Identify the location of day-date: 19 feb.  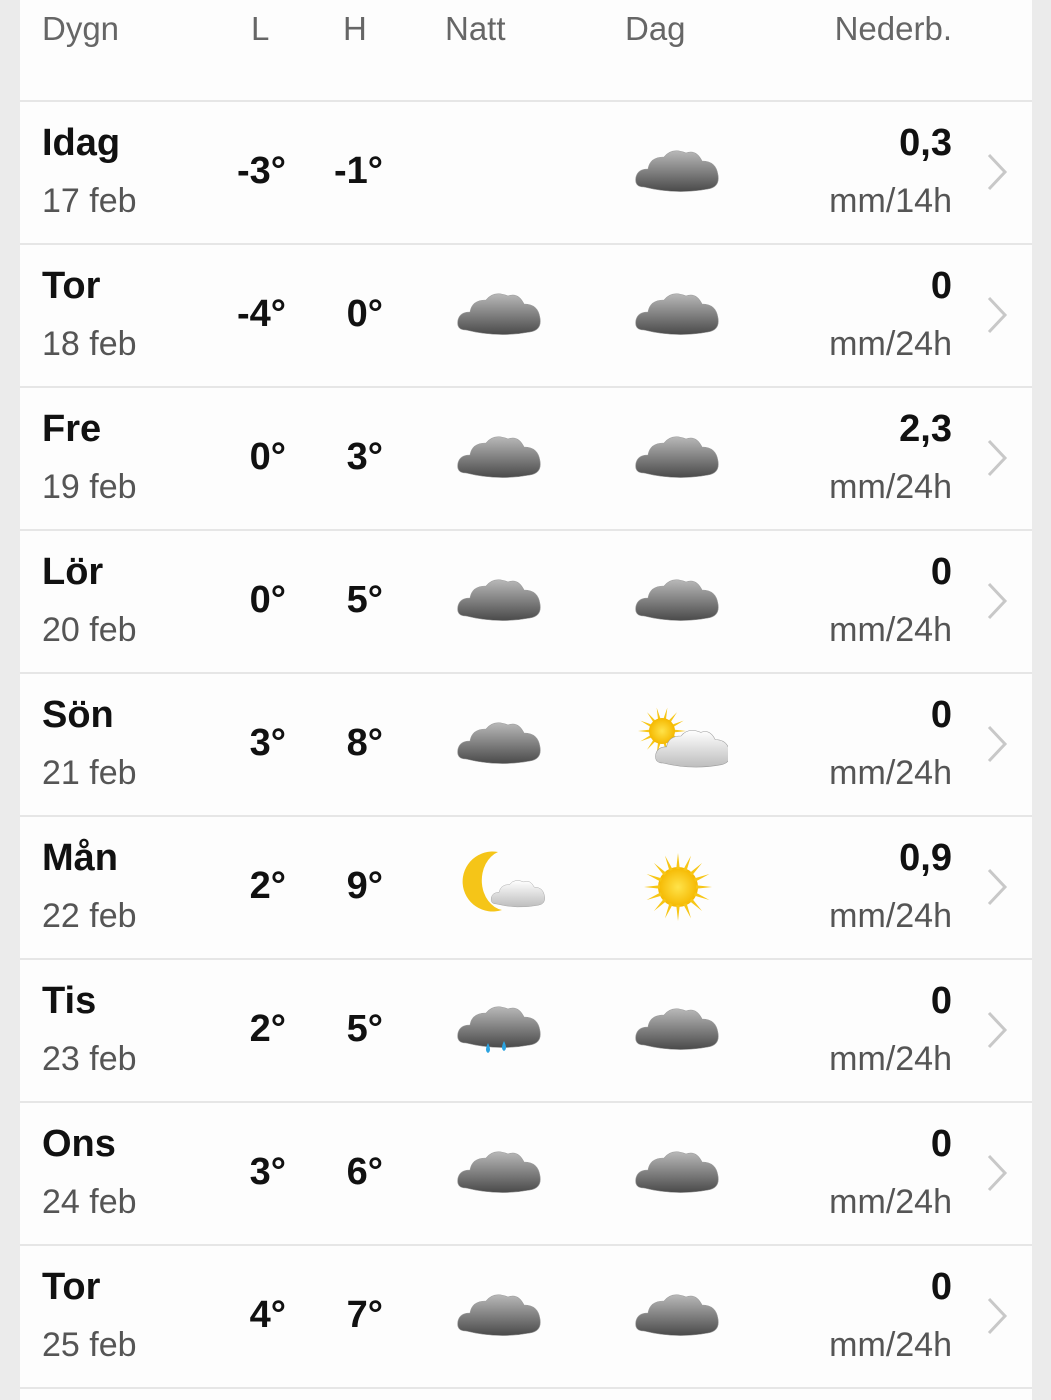
(89, 487).